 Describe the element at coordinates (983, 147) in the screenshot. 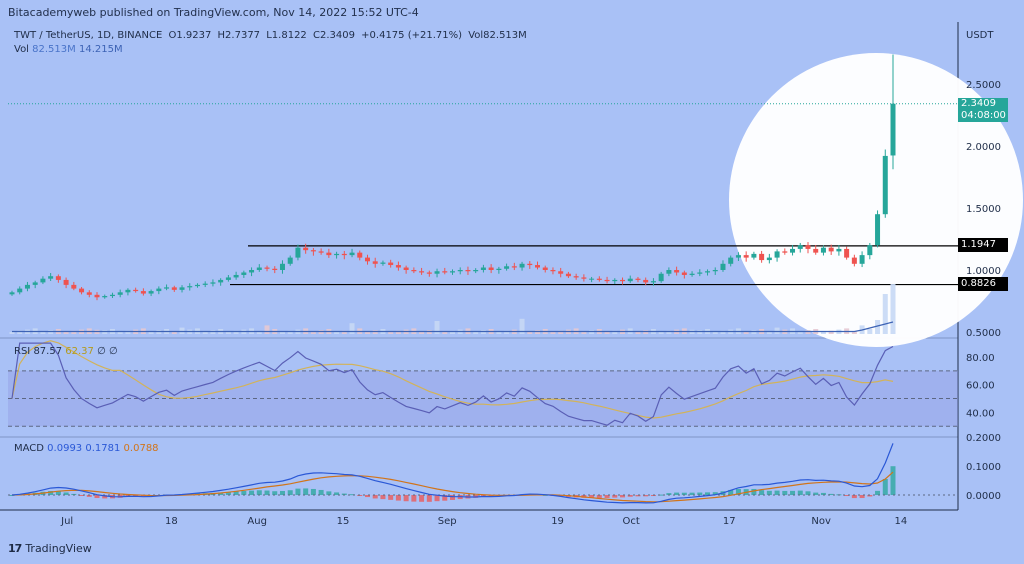

I see `price-tick-label-1: 2.0000` at that location.